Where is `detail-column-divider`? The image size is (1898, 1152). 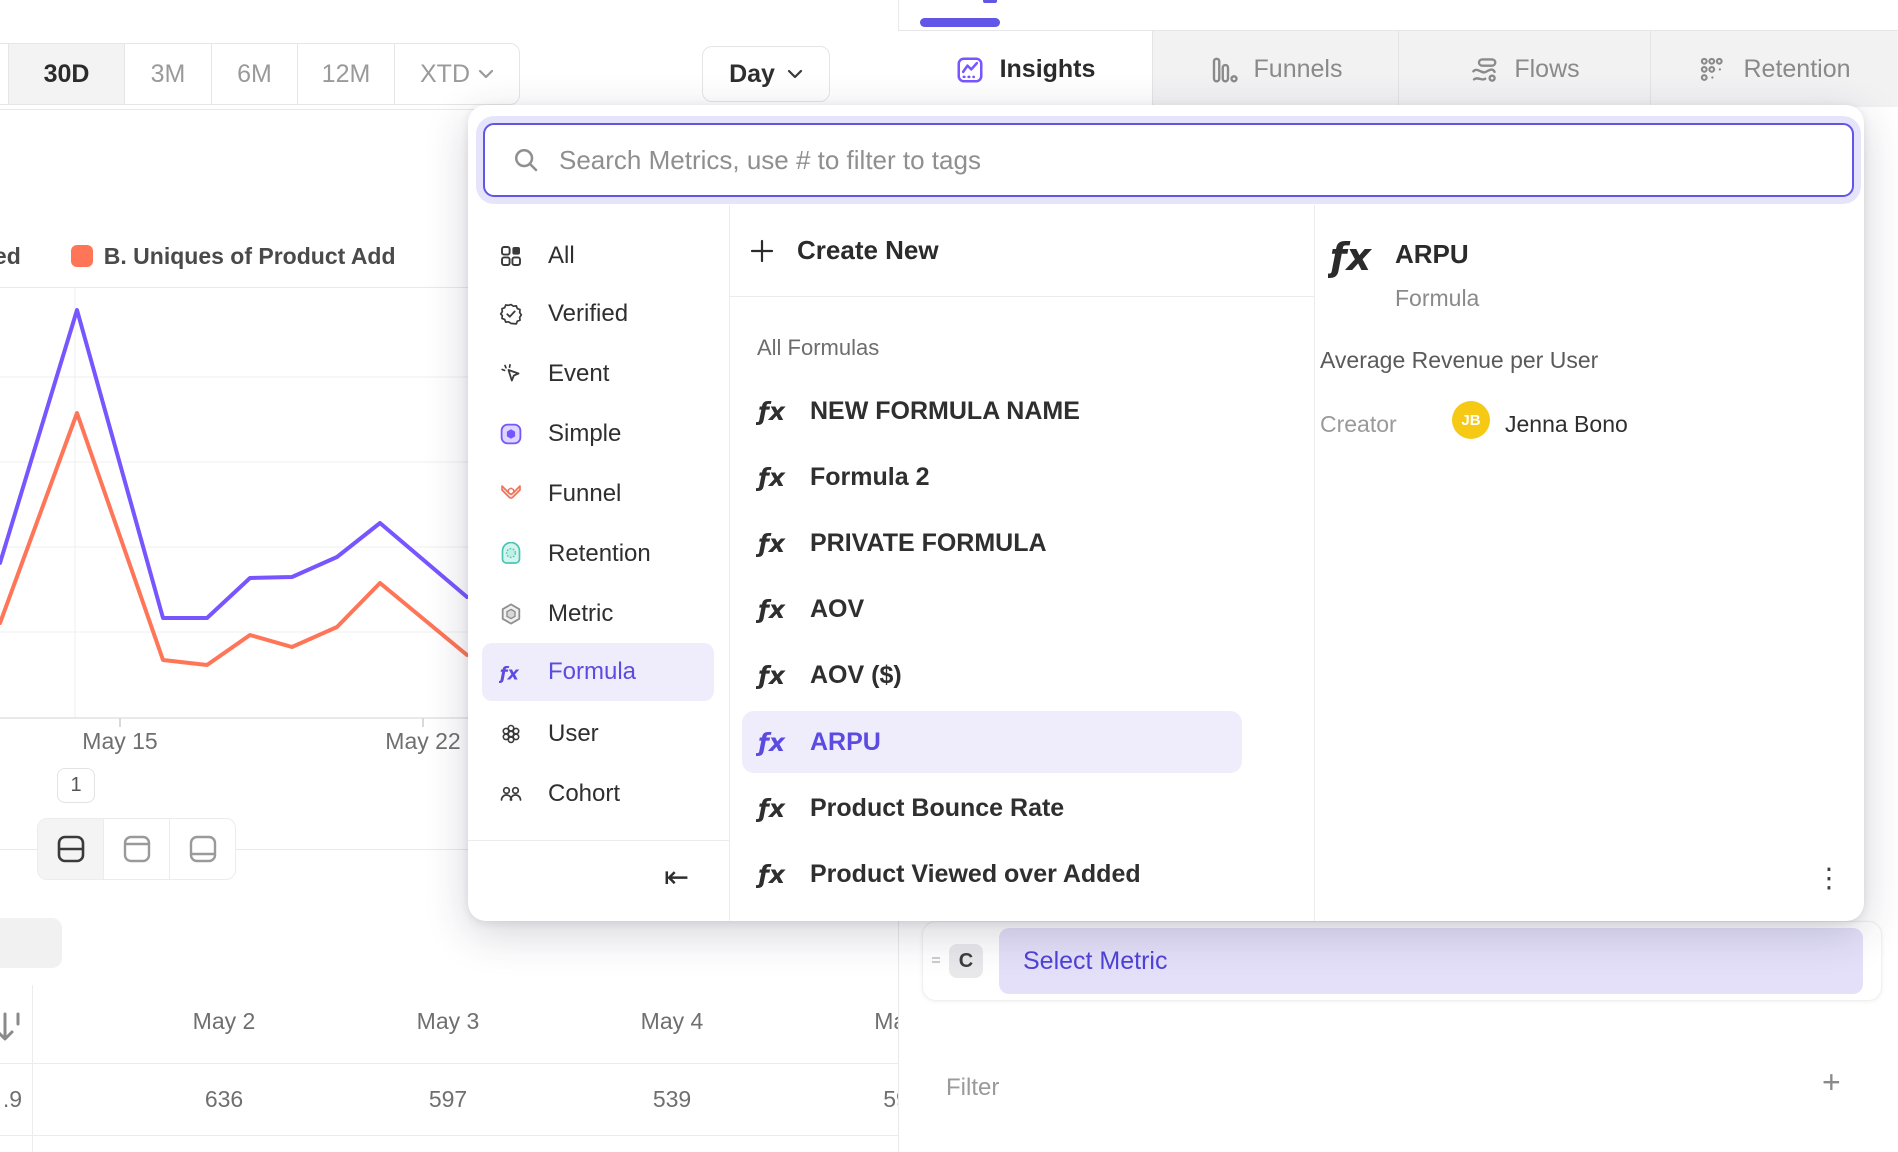
detail-column-divider is located at coordinates (1314, 563).